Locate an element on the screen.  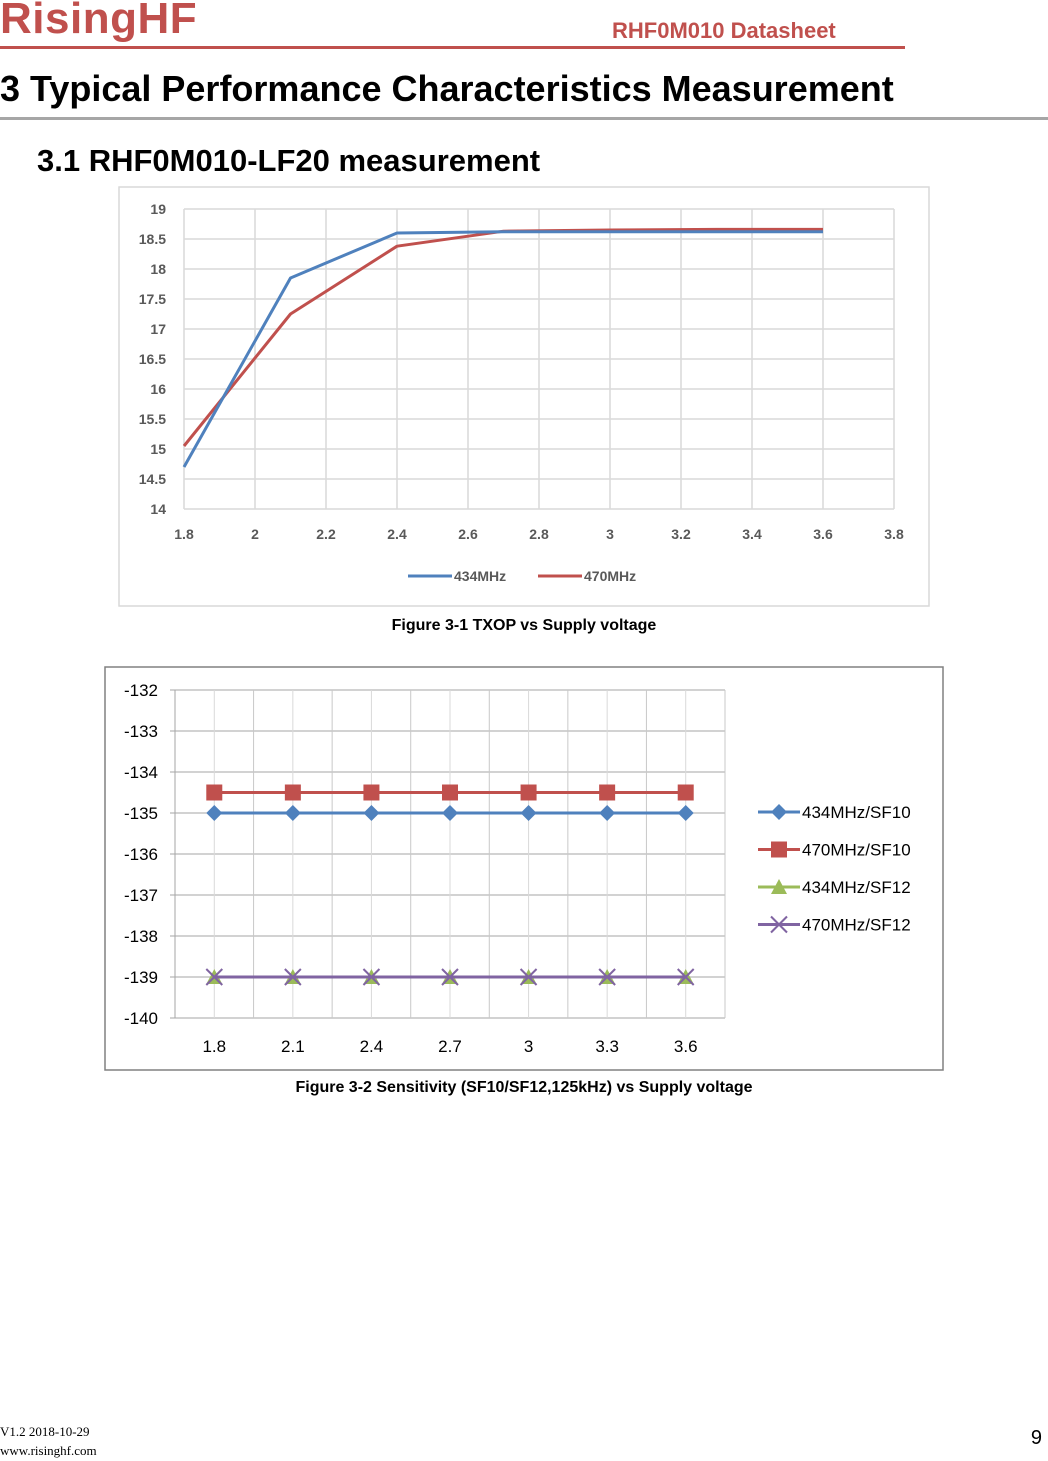
x-tick-label: 2.7 is located at coordinates (450, 1046).